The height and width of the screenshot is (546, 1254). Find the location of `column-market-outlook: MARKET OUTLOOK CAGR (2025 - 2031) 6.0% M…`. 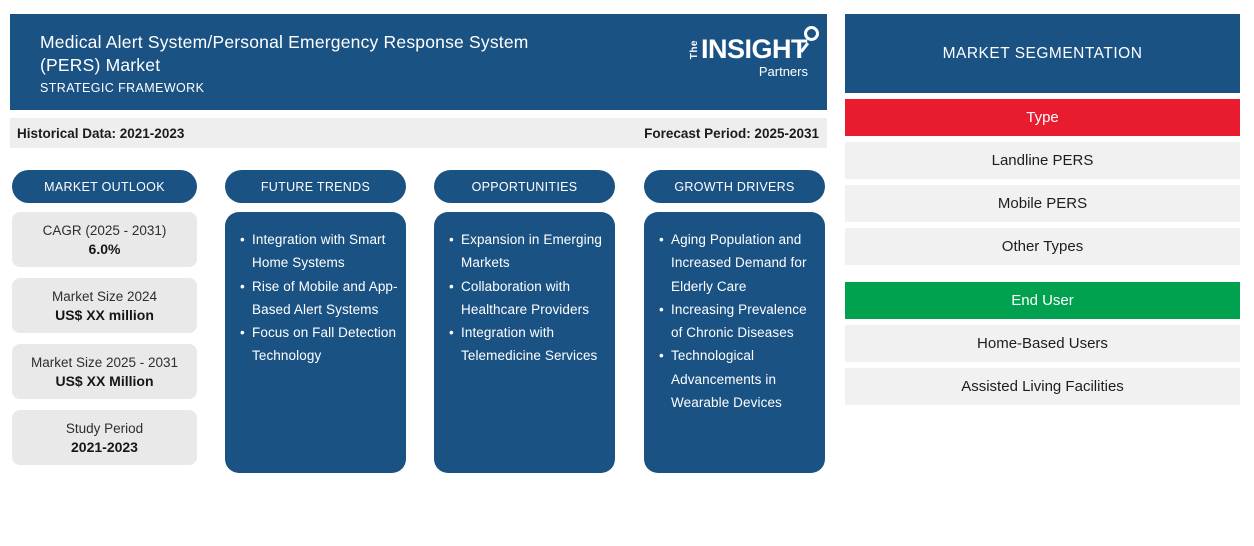

column-market-outlook: MARKET OUTLOOK CAGR (2025 - 2031) 6.0% M… is located at coordinates (104, 323).